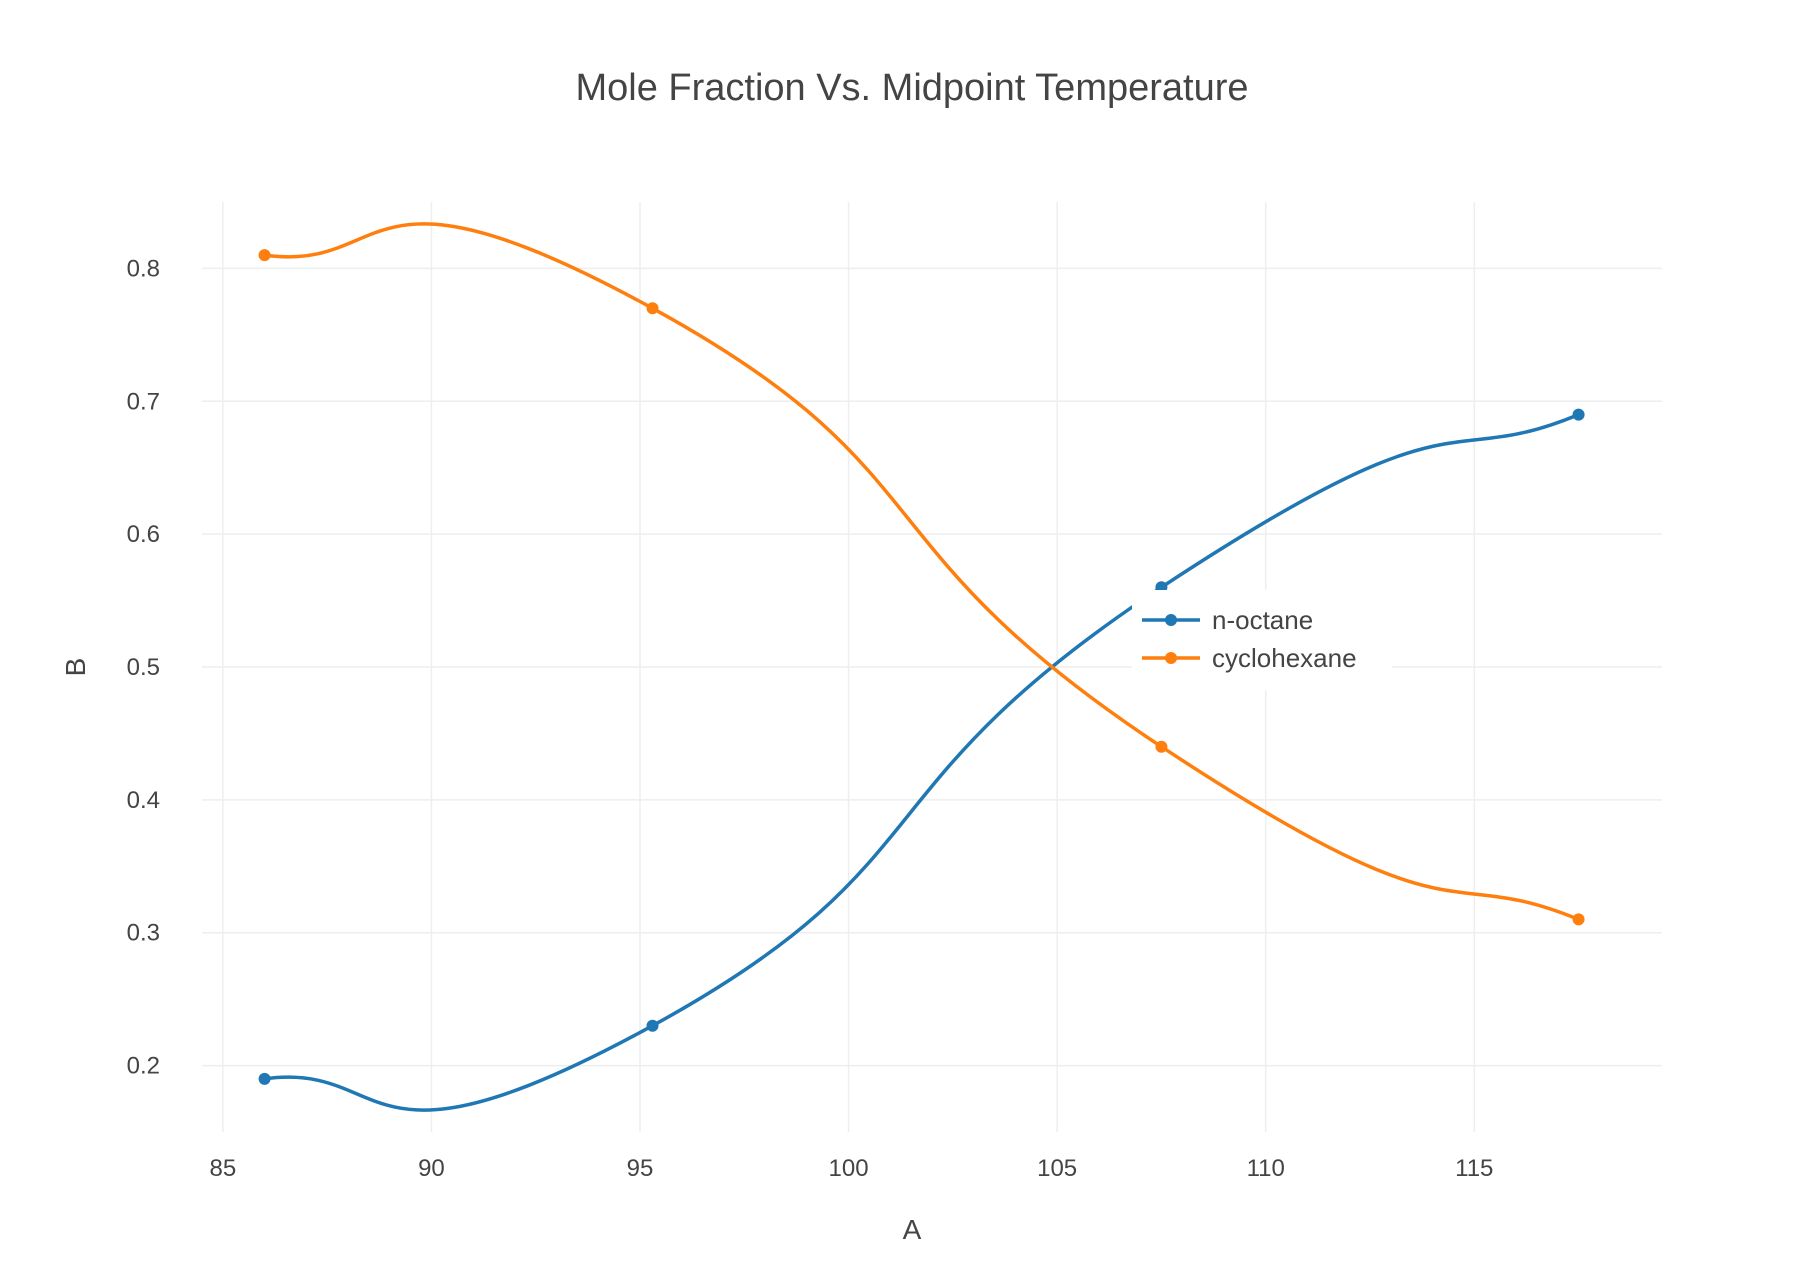  What do you see at coordinates (143, 401) in the screenshot?
I see `y-tick-label: 0.7` at bounding box center [143, 401].